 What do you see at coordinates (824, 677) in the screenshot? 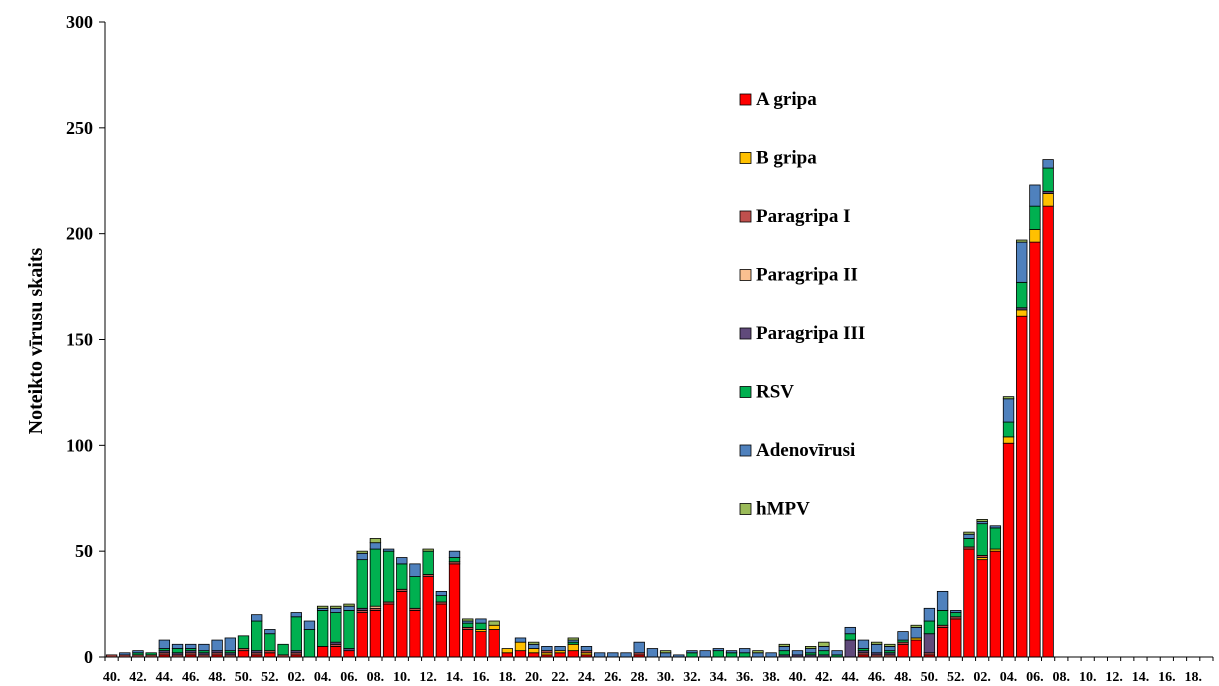
I see `x-tick-label: 42.` at bounding box center [824, 677].